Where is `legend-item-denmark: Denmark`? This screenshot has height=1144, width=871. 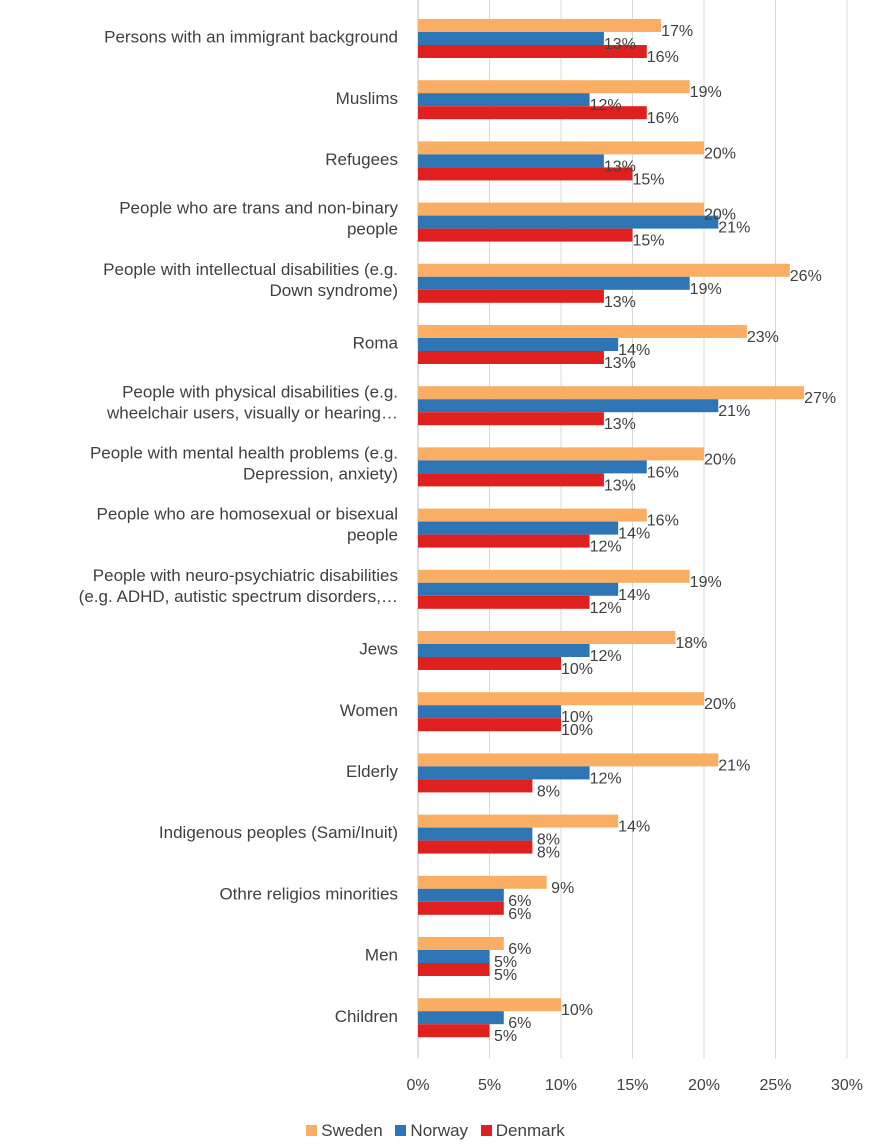
legend-item-denmark: Denmark is located at coordinates (523, 1131).